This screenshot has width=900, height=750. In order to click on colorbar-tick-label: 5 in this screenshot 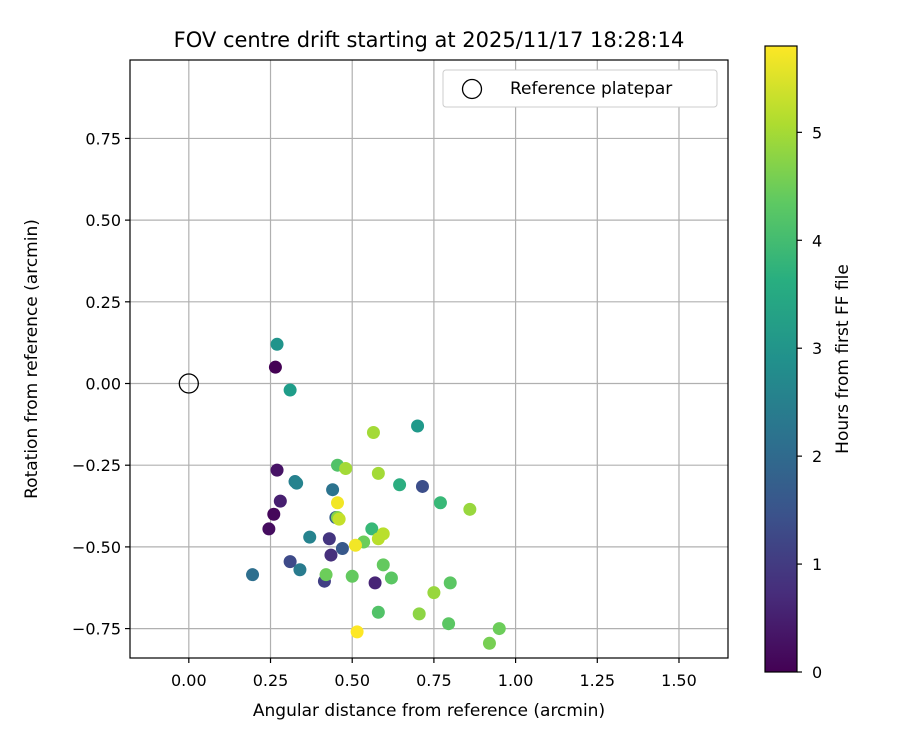, I will do `click(817, 132)`.